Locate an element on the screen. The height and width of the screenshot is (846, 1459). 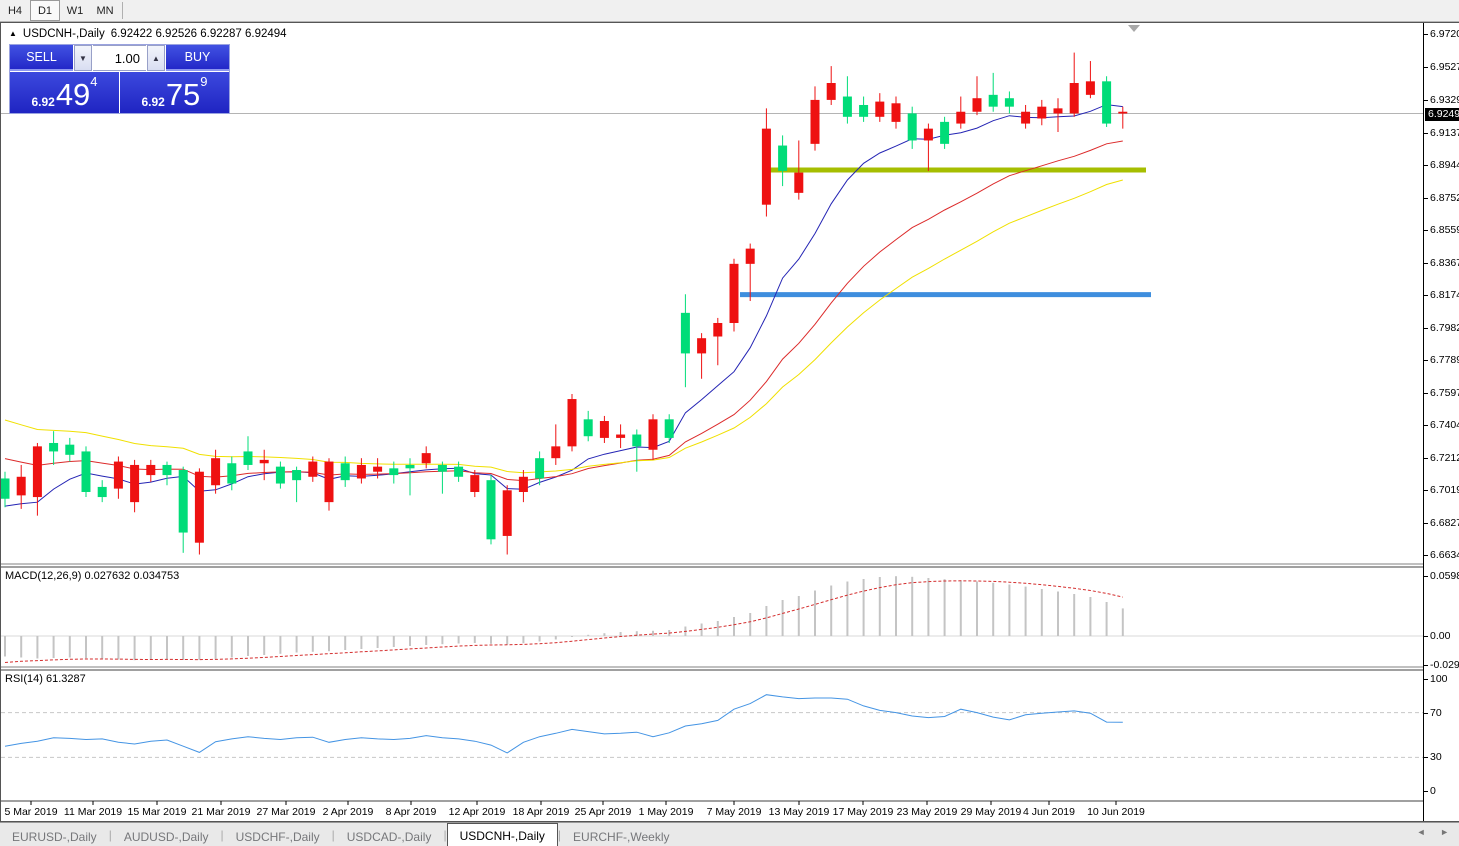
date-label: 1 May 2019 is located at coordinates (666, 812).